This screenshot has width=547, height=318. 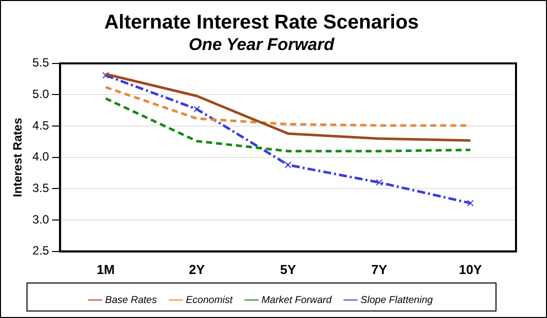 I want to click on y-tick-label: 3.0, so click(x=41, y=219).